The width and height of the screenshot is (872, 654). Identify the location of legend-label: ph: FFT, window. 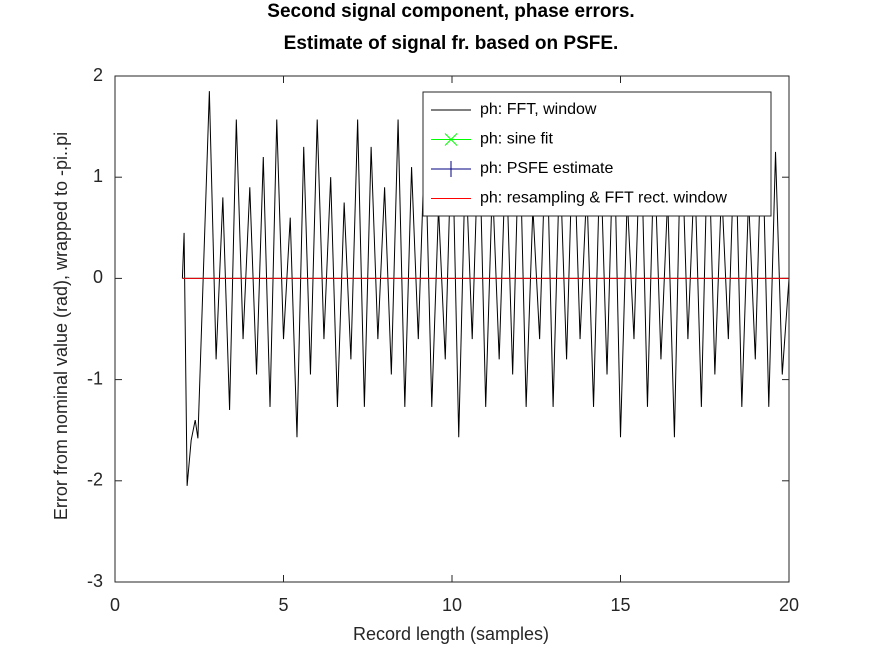
(538, 109).